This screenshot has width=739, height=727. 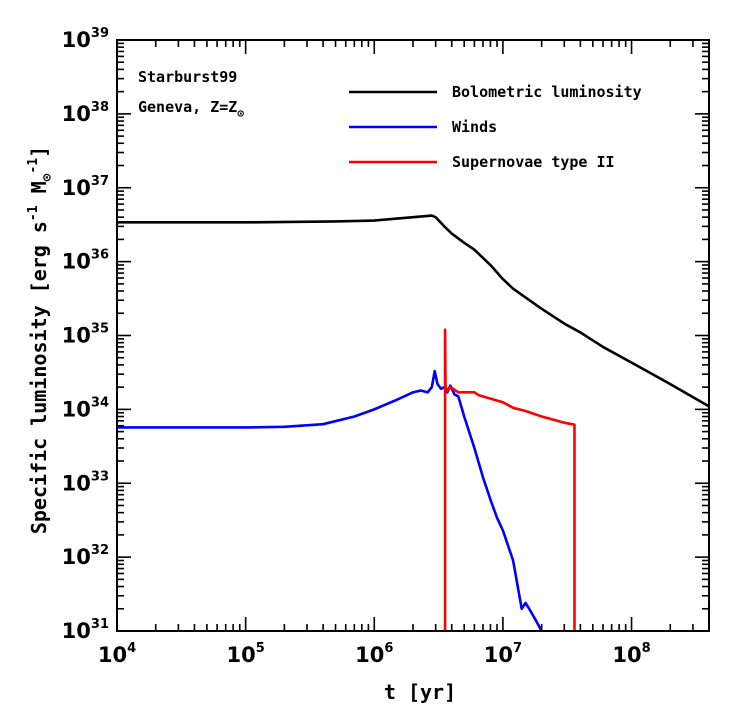 I want to click on x-tick-label-3: 107, so click(x=503, y=654).